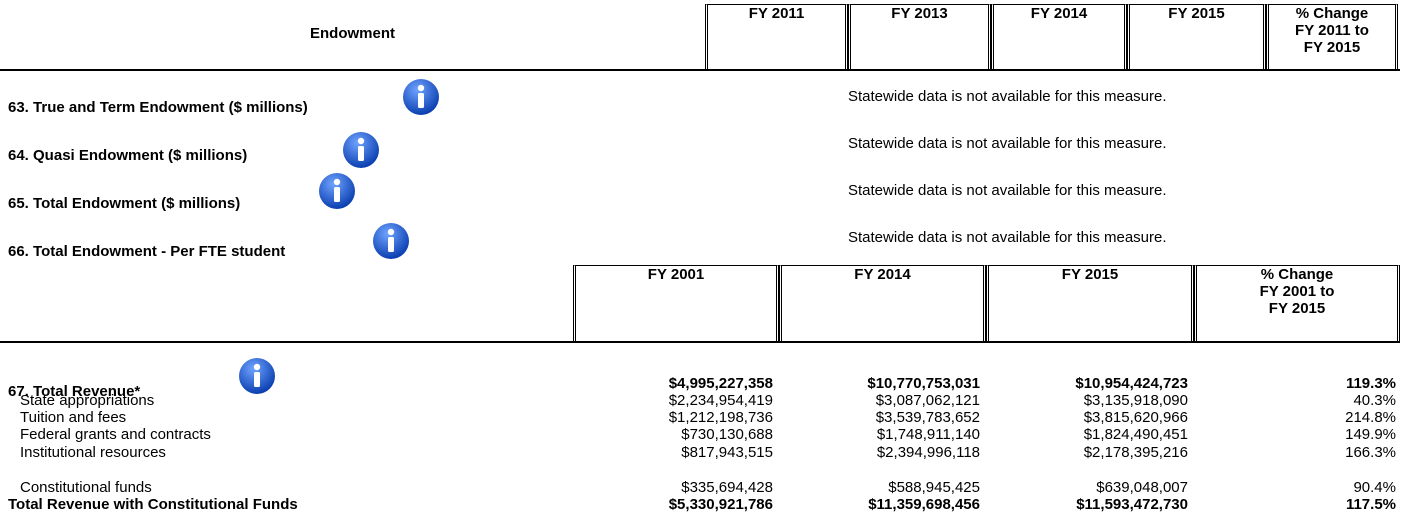 The width and height of the screenshot is (1426, 531). Describe the element at coordinates (1297, 291) in the screenshot. I see `header-line: FY 2001 to` at that location.